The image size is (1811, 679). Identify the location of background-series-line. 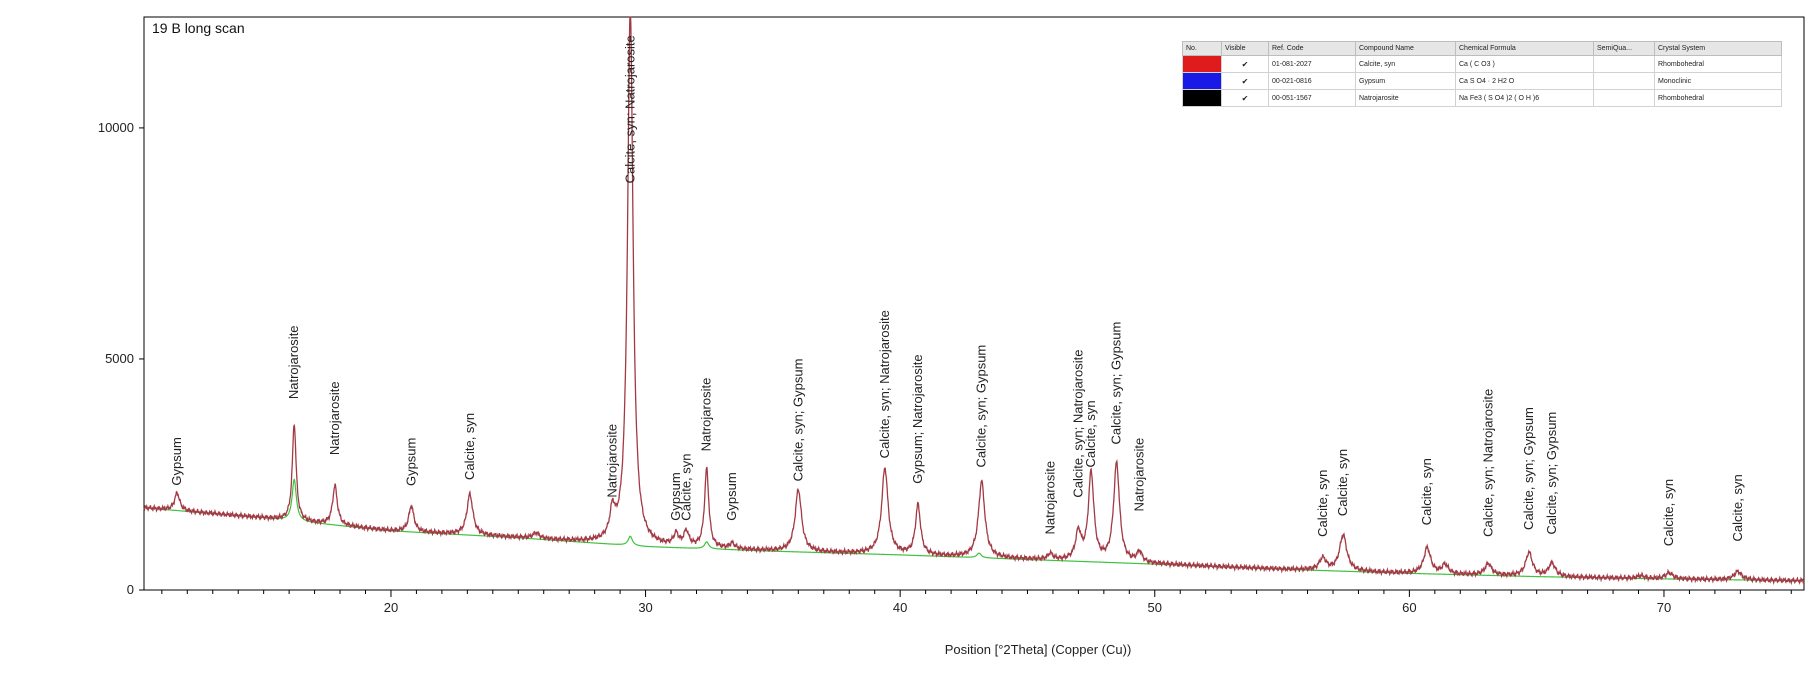
(974, 530).